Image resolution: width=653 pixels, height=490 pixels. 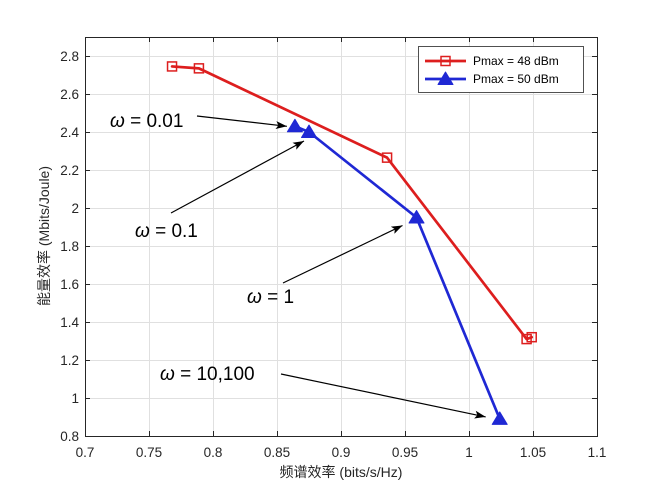 I want to click on y-tick-label: 1.6, so click(x=69, y=284).